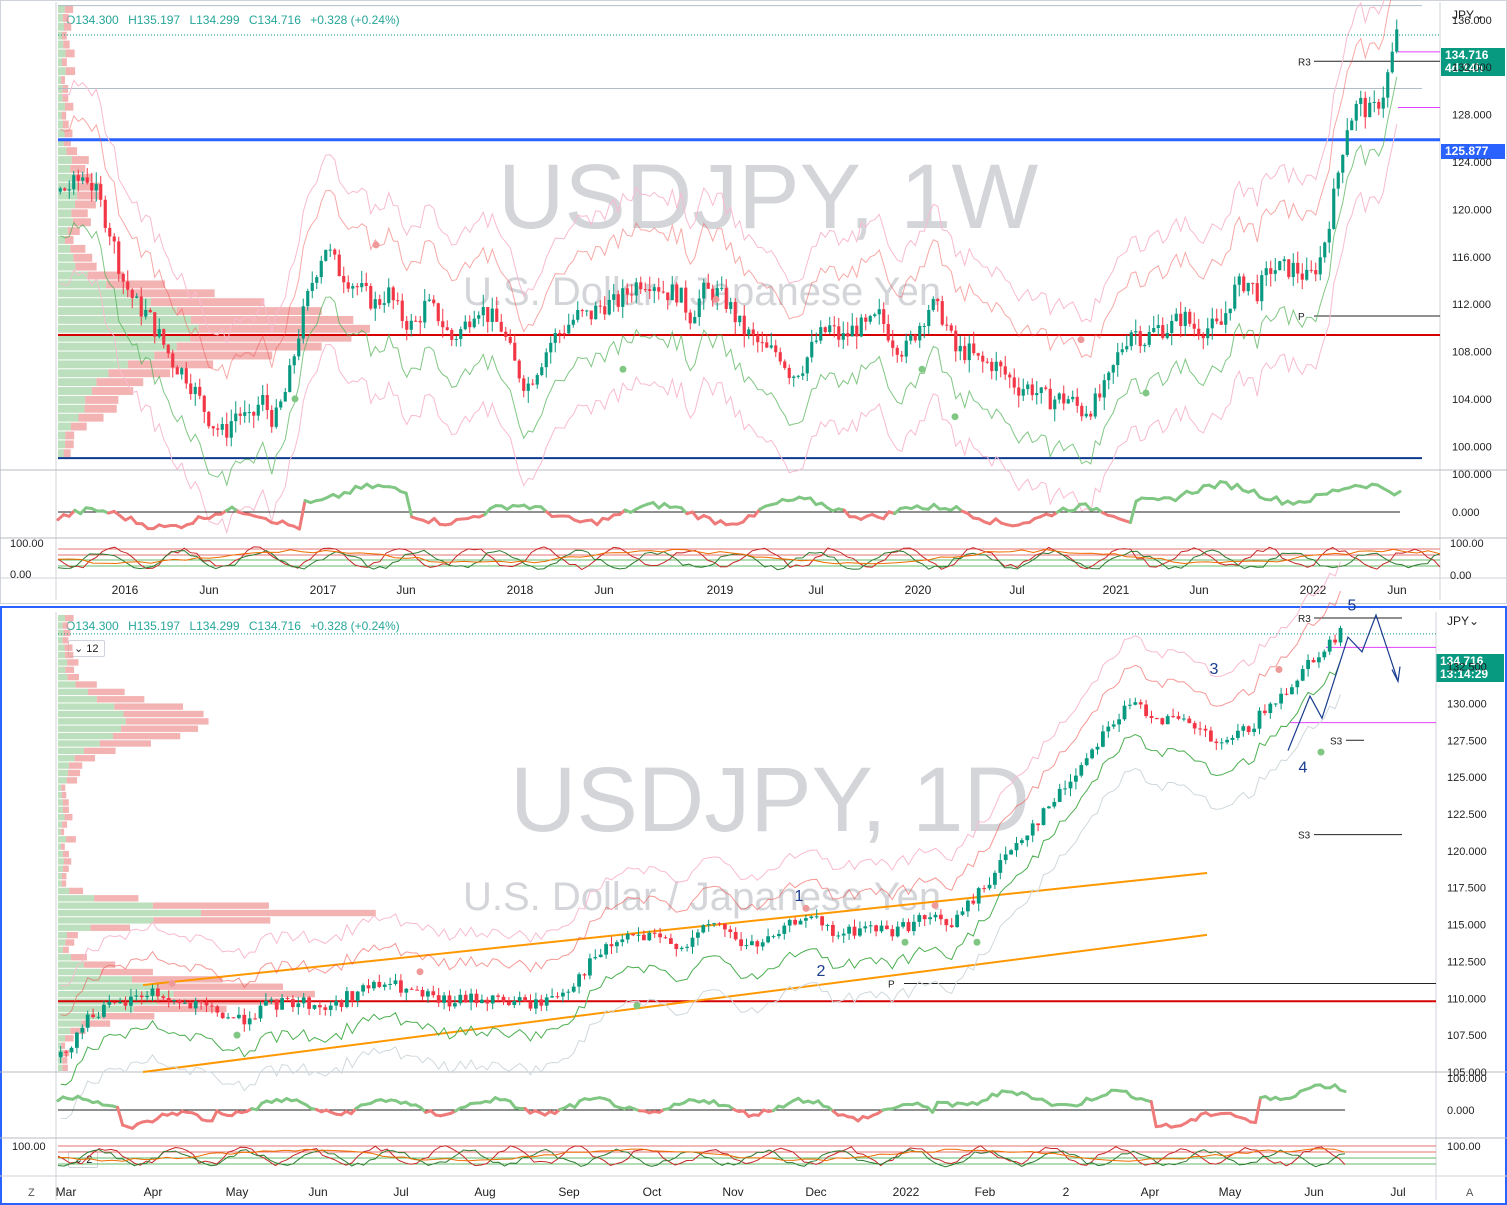 The image size is (1507, 1205). What do you see at coordinates (1313, 1192) in the screenshot?
I see `daily-time-tick: Jun` at bounding box center [1313, 1192].